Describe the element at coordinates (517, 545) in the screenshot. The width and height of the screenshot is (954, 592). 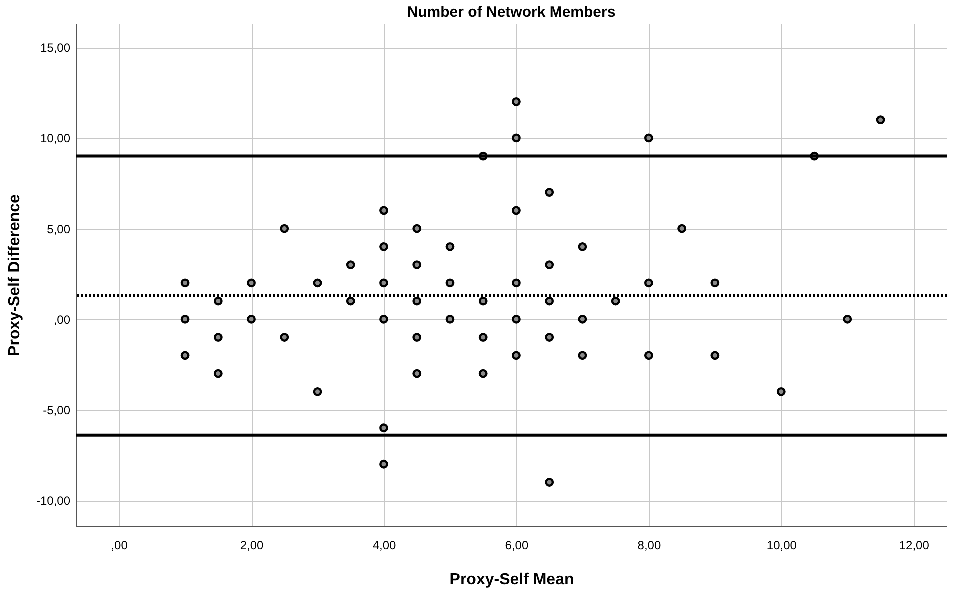
I see `x-tick-label: 6,00` at that location.